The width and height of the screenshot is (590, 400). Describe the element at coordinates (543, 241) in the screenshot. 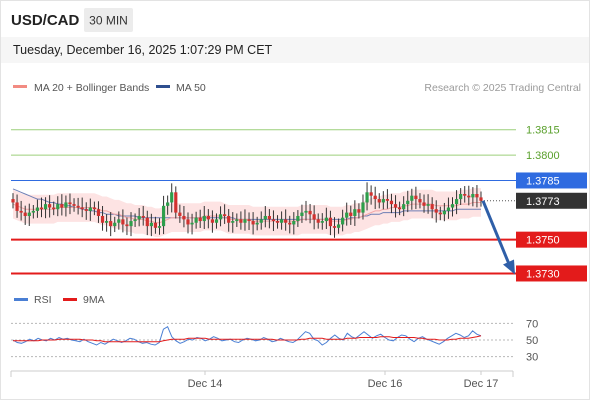

I see `level-label-support: 1.3750` at that location.